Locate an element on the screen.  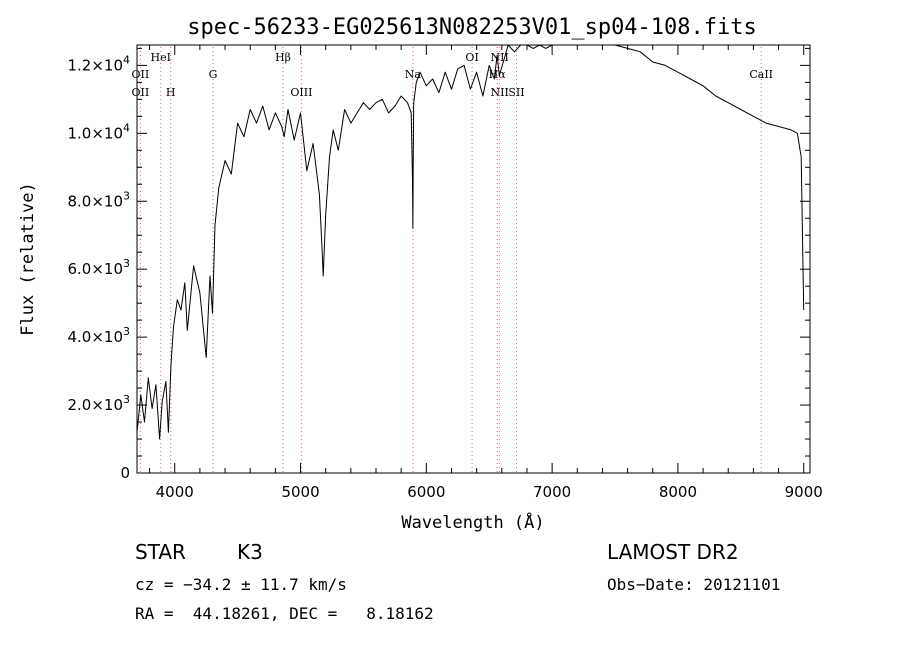
line-label: Hβ is located at coordinates (283, 57).